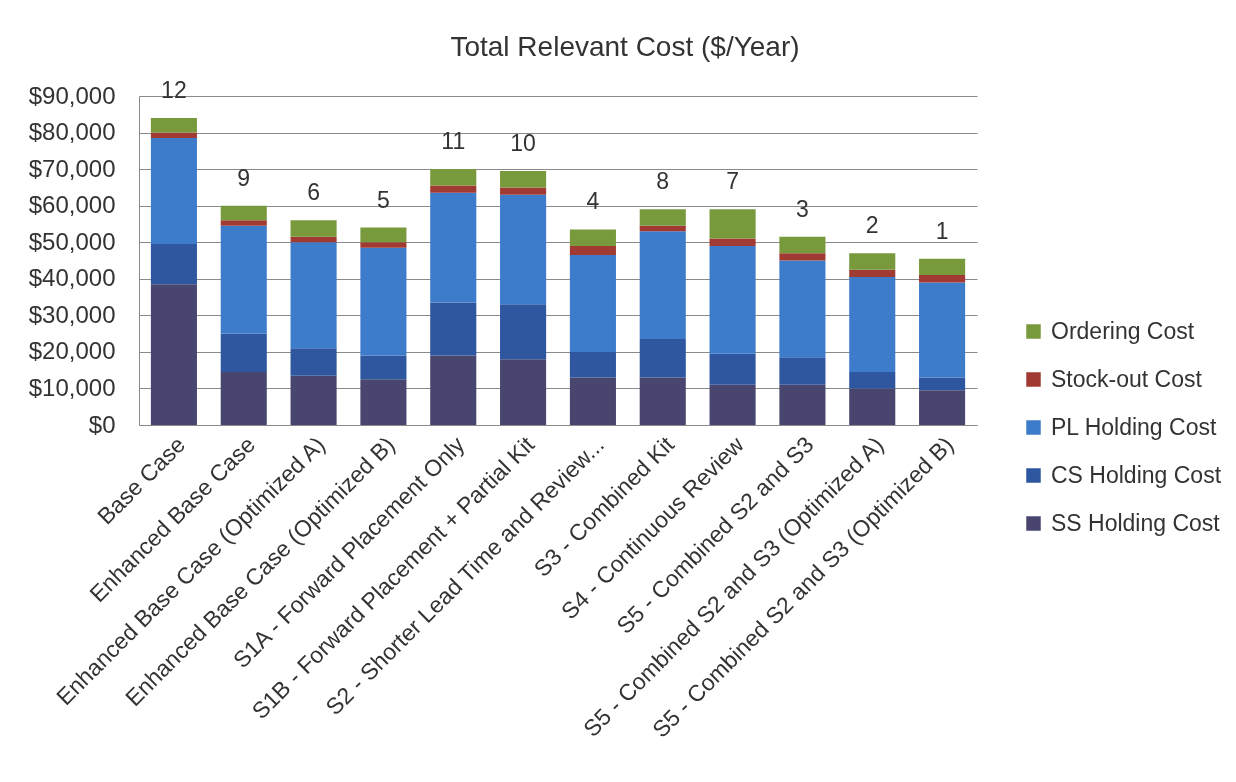 This screenshot has width=1236, height=782. Describe the element at coordinates (942, 230) in the screenshot. I see `annotation: 1` at that location.